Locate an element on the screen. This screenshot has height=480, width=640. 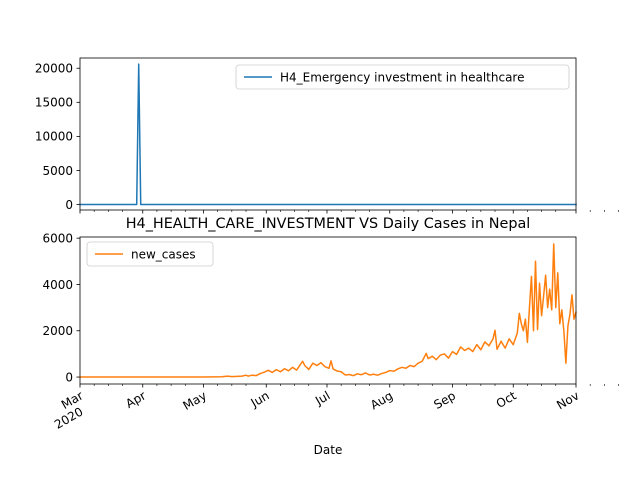
top-legend-box is located at coordinates (402, 77).